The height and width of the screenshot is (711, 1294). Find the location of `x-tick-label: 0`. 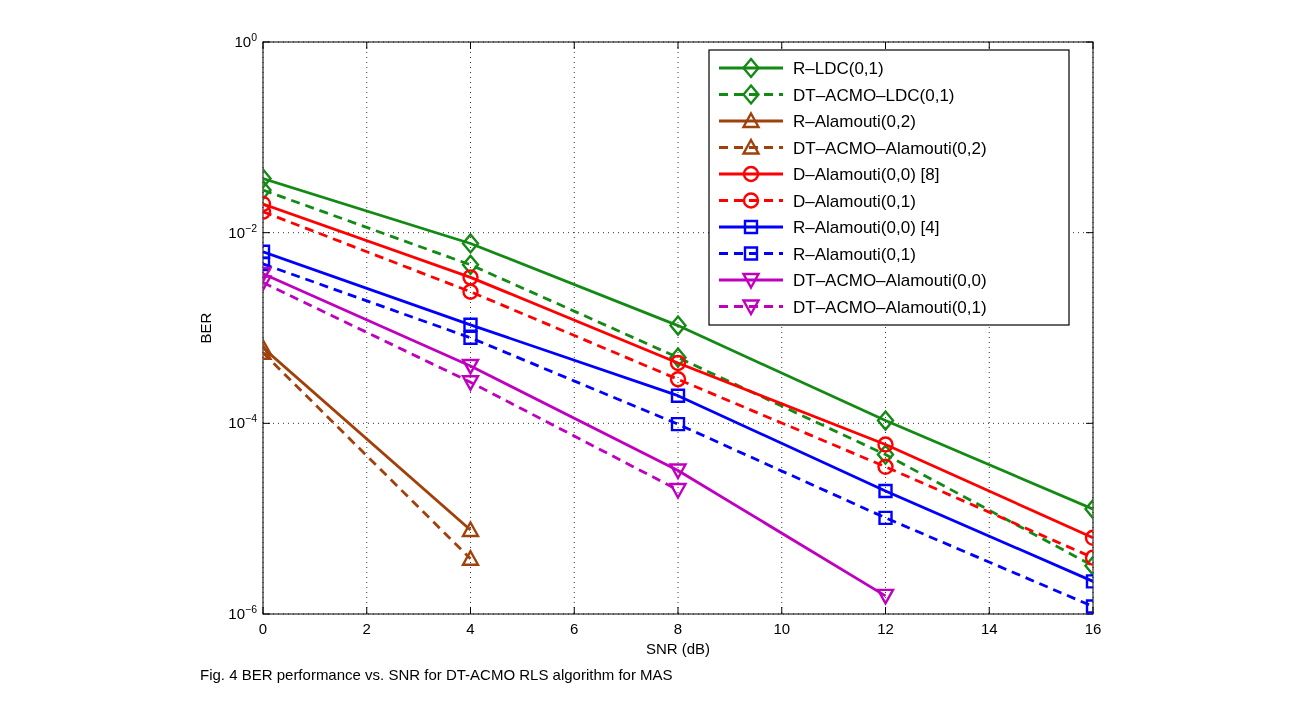

x-tick-label: 0 is located at coordinates (263, 628).